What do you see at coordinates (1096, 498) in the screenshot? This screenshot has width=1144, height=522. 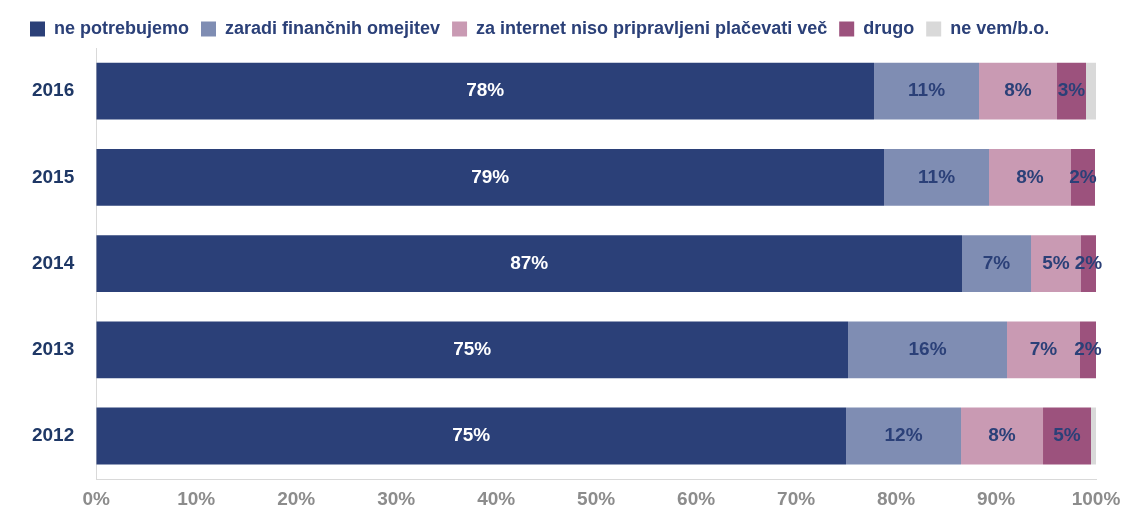 I see `x-tick-label: 100%` at bounding box center [1096, 498].